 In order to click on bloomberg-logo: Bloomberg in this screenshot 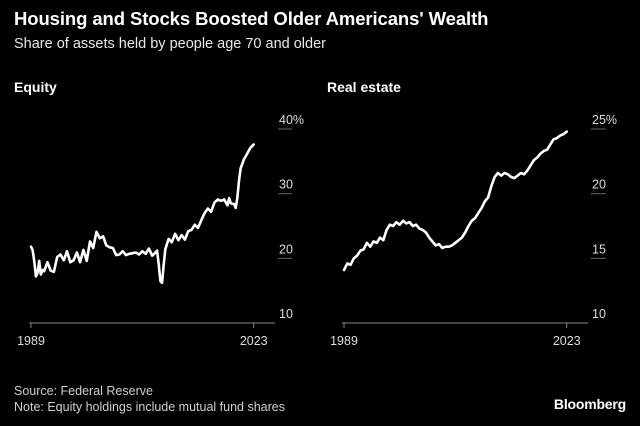, I will do `click(589, 404)`.